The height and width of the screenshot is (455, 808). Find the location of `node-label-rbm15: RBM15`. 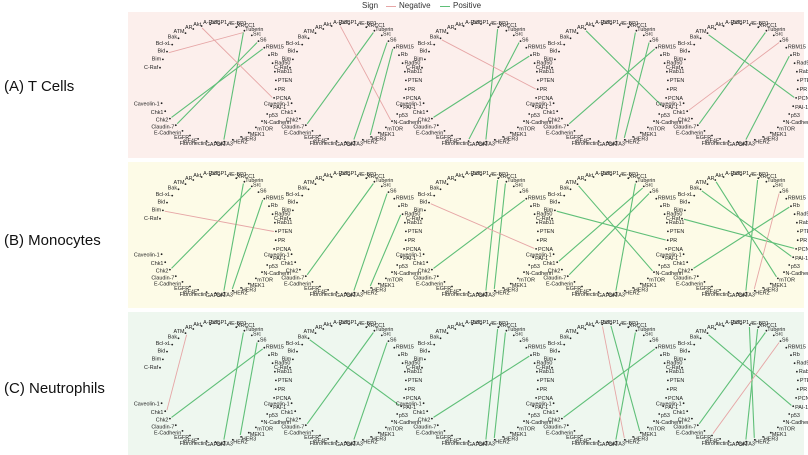

node-label-rbm15: RBM15 is located at coordinates (537, 347).